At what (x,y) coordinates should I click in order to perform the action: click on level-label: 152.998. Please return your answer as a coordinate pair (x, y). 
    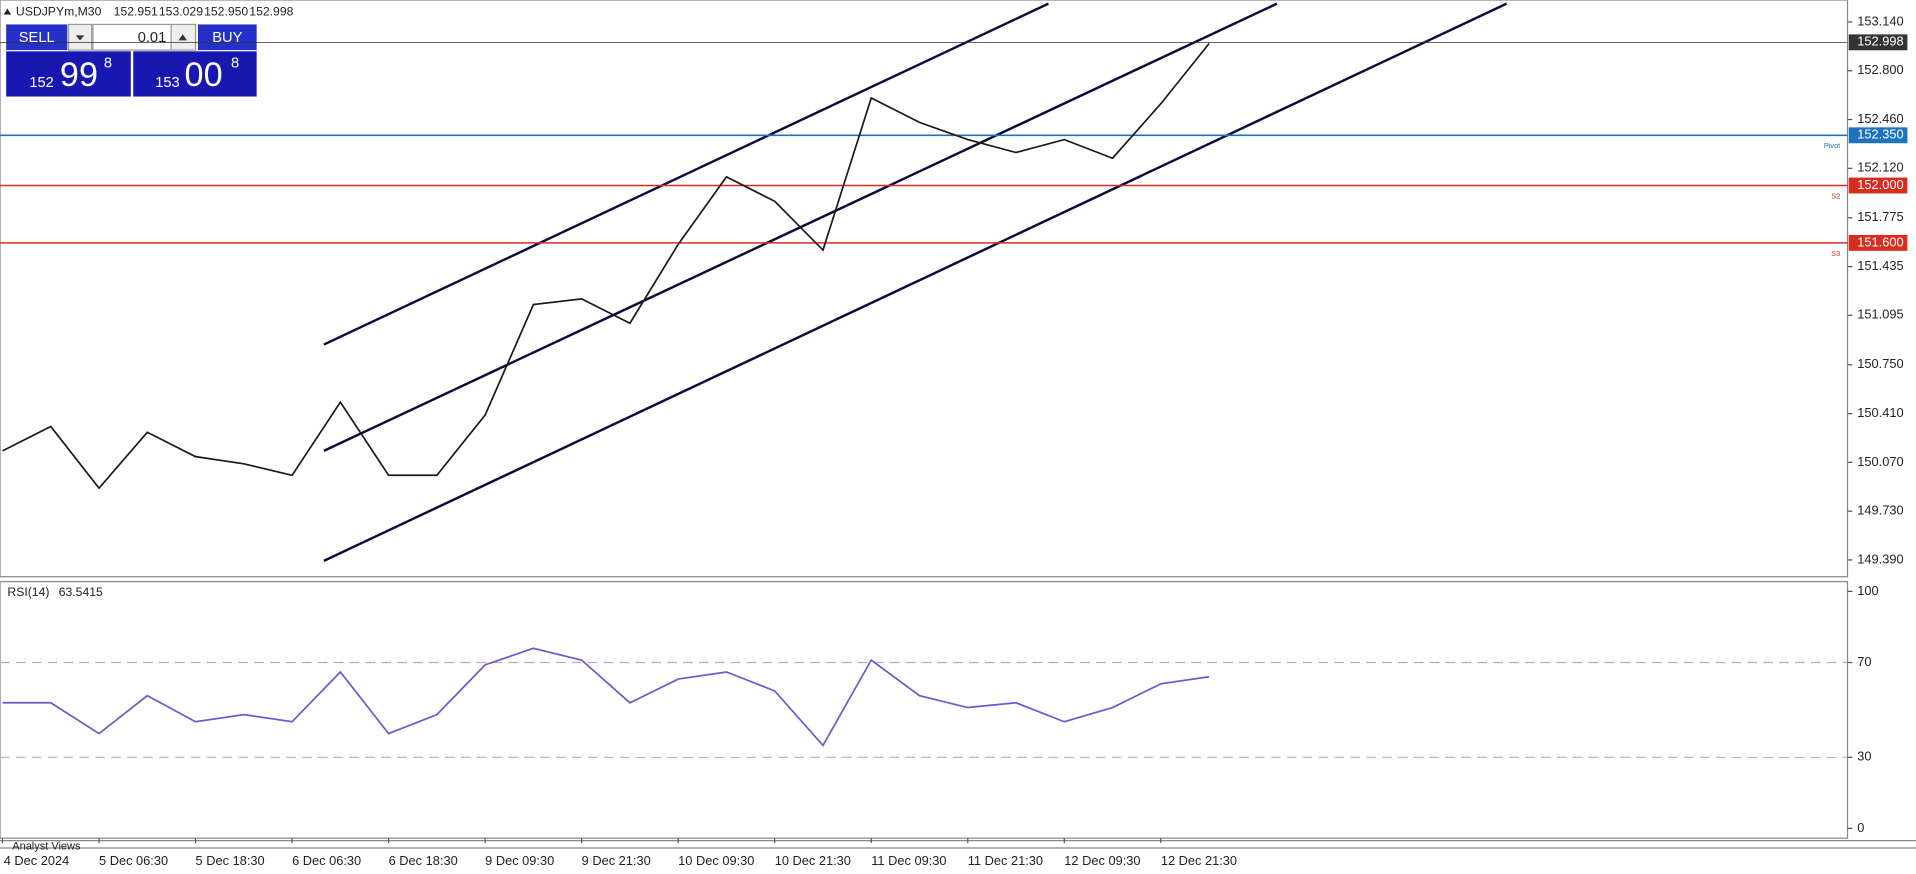
    Looking at the image, I should click on (1880, 41).